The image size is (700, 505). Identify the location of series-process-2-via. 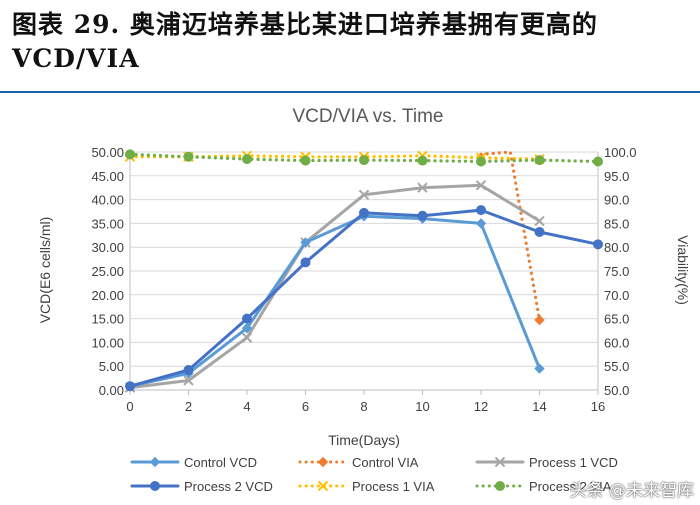
(364, 158).